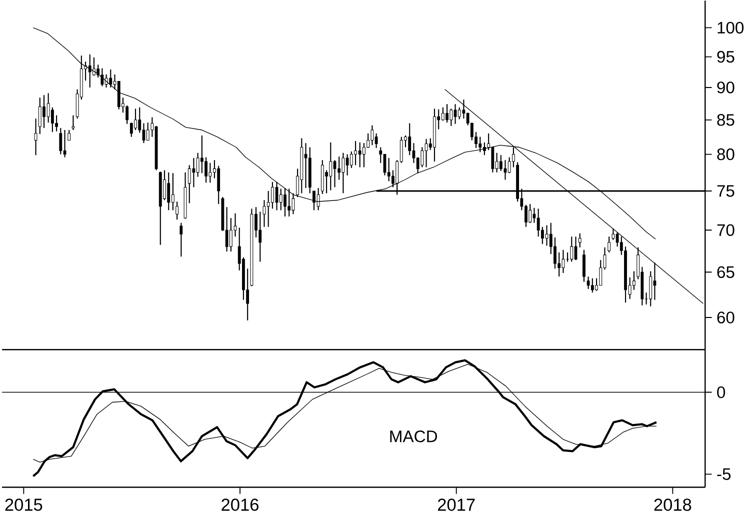 Image resolution: width=752 pixels, height=517 pixels. What do you see at coordinates (724, 474) in the screenshot?
I see `y-tick-label: -5` at bounding box center [724, 474].